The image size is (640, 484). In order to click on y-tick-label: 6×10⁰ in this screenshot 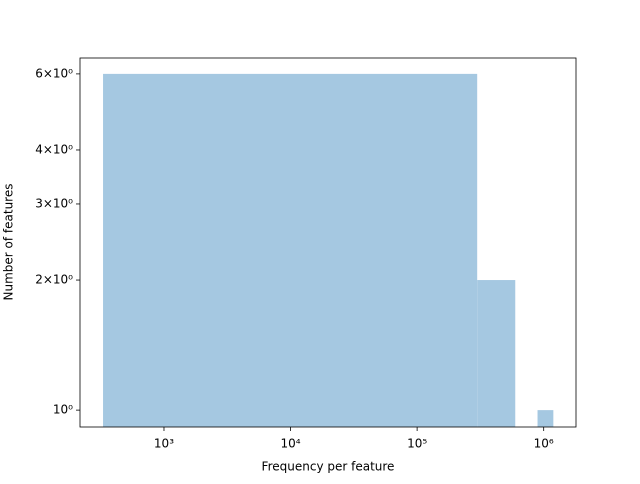, I will do `click(54, 73)`.